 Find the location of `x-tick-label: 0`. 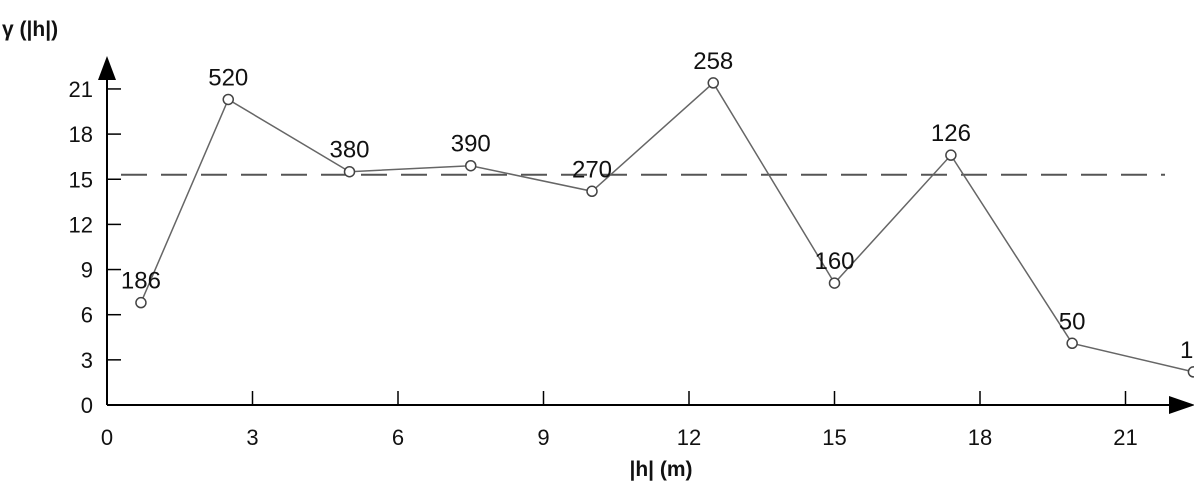

x-tick-label: 0 is located at coordinates (107, 437).